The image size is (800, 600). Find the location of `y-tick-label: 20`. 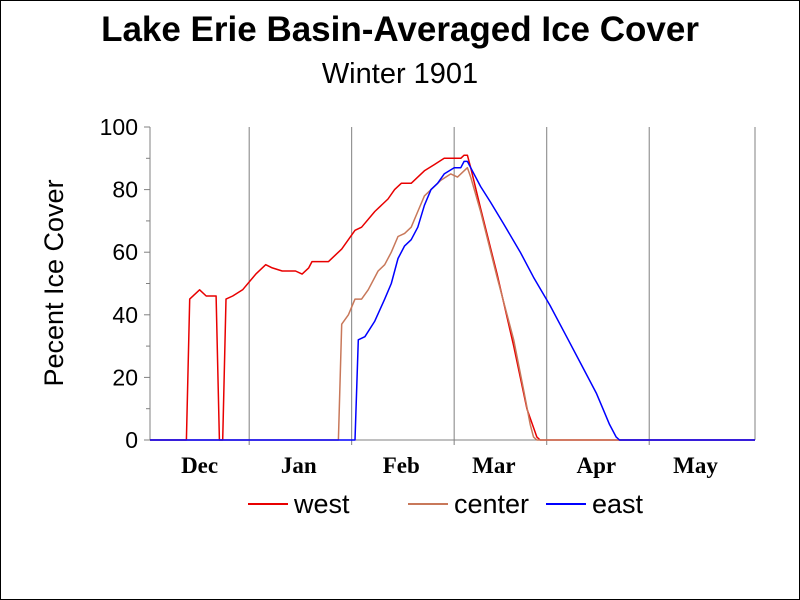

y-tick-label: 20 is located at coordinates (125, 377).